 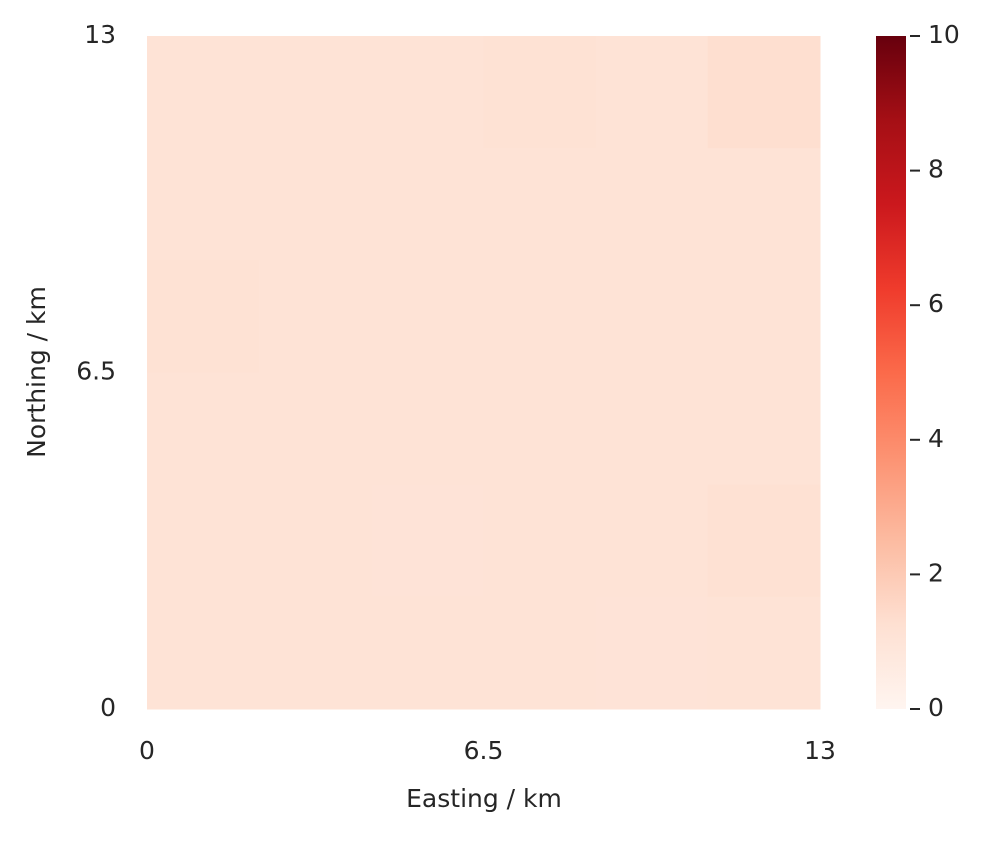 I want to click on colorbar, so click(x=891, y=372).